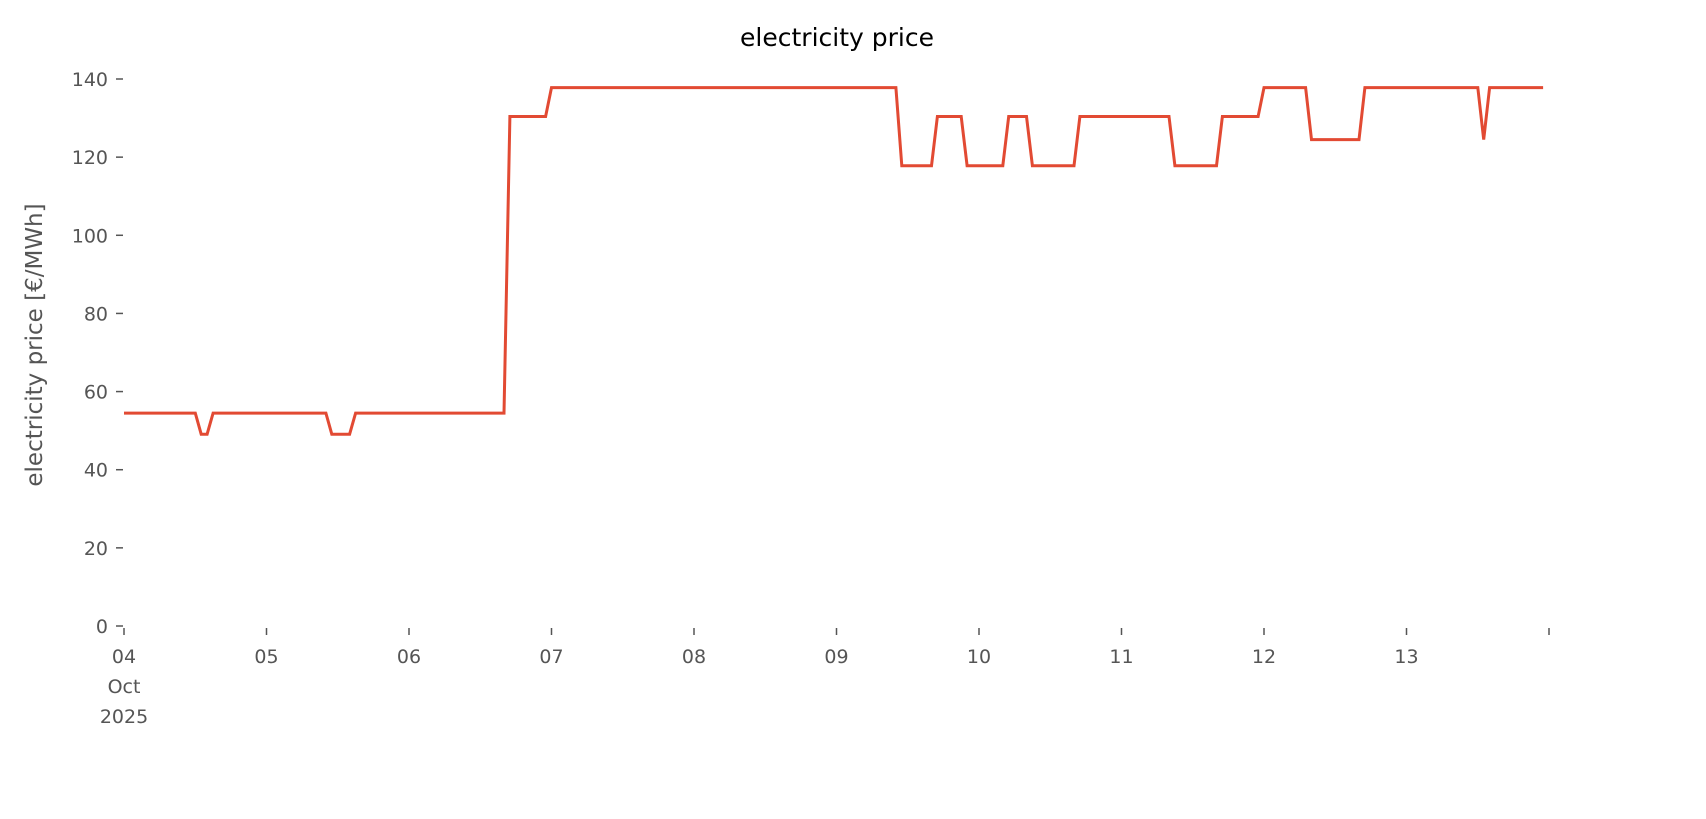 The height and width of the screenshot is (819, 1706). I want to click on y-tick-label: 40, so click(96, 471).